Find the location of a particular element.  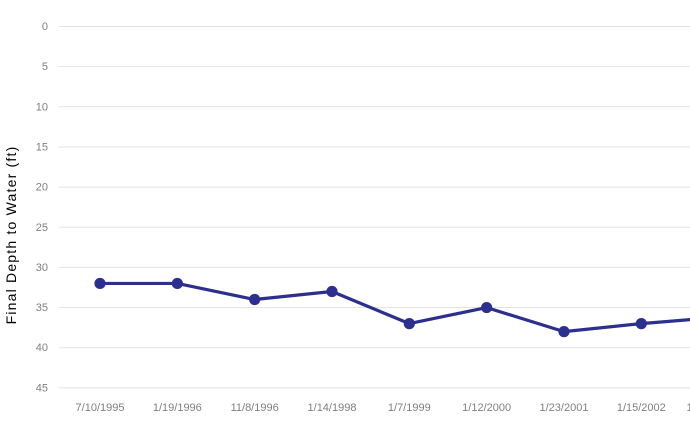

y-tick-label: 20 is located at coordinates (42, 188).